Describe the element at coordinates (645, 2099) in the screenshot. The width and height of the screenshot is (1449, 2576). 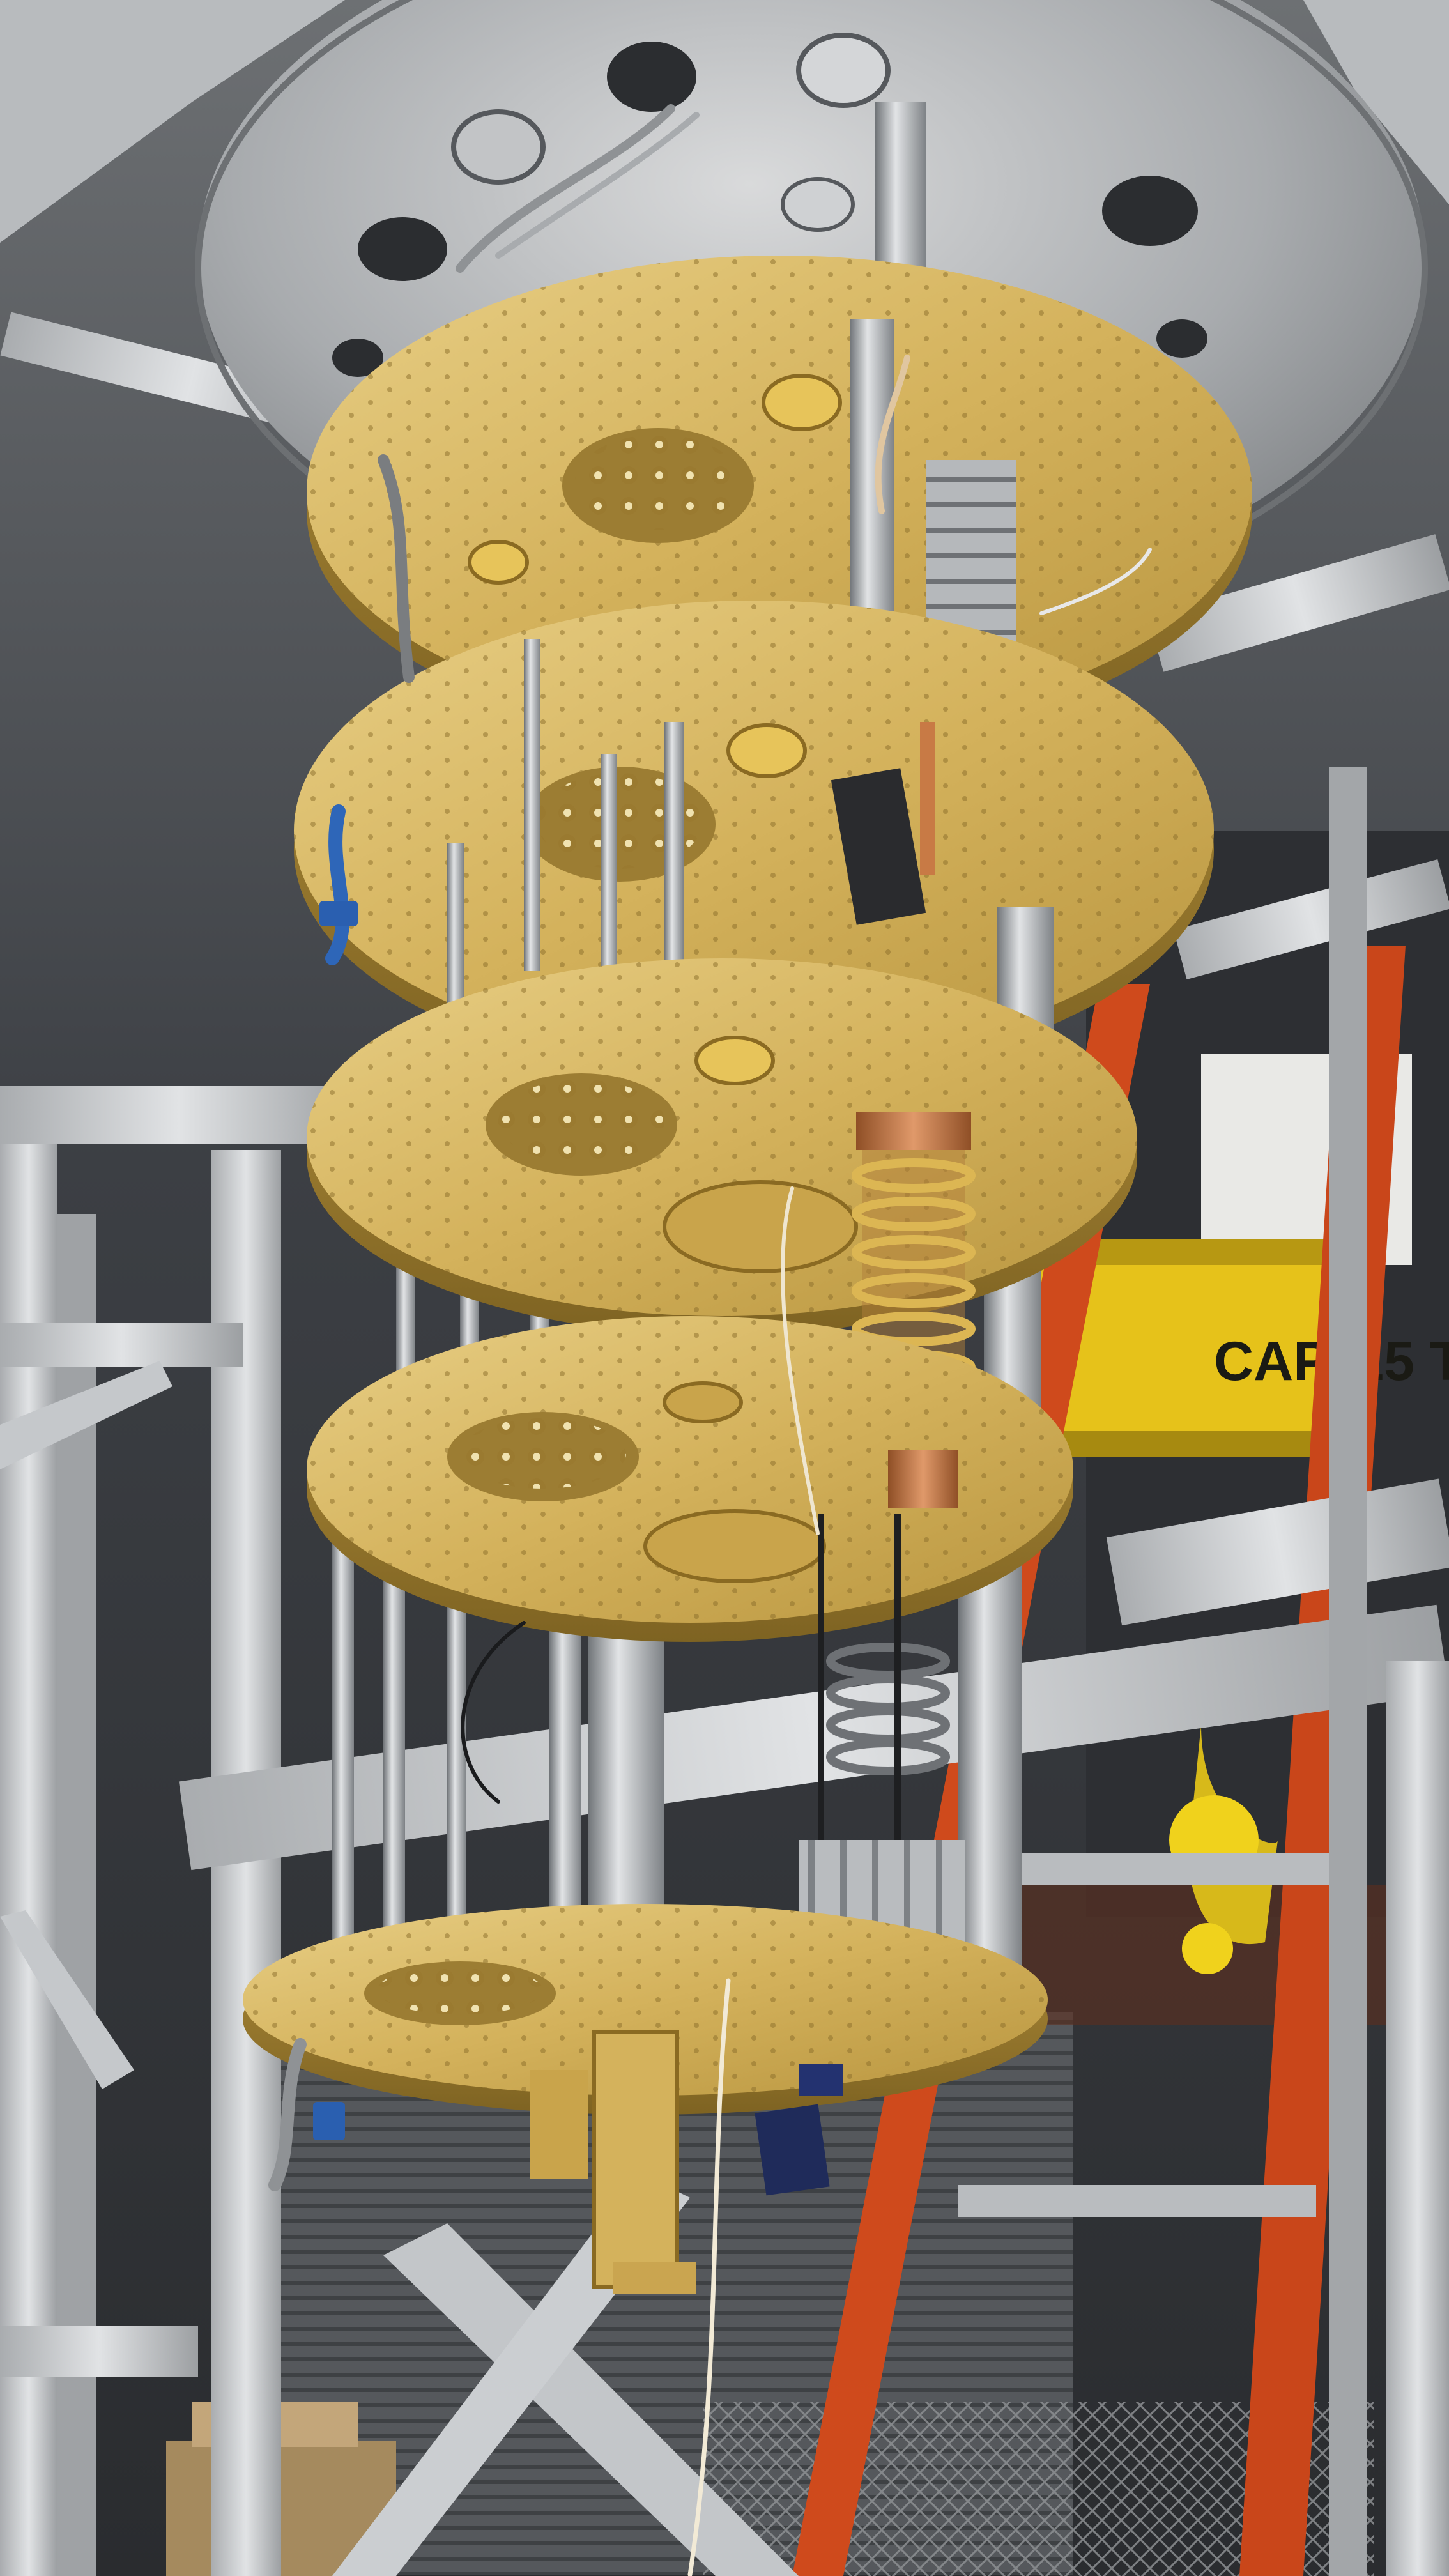
I see `bottom-plate` at that location.